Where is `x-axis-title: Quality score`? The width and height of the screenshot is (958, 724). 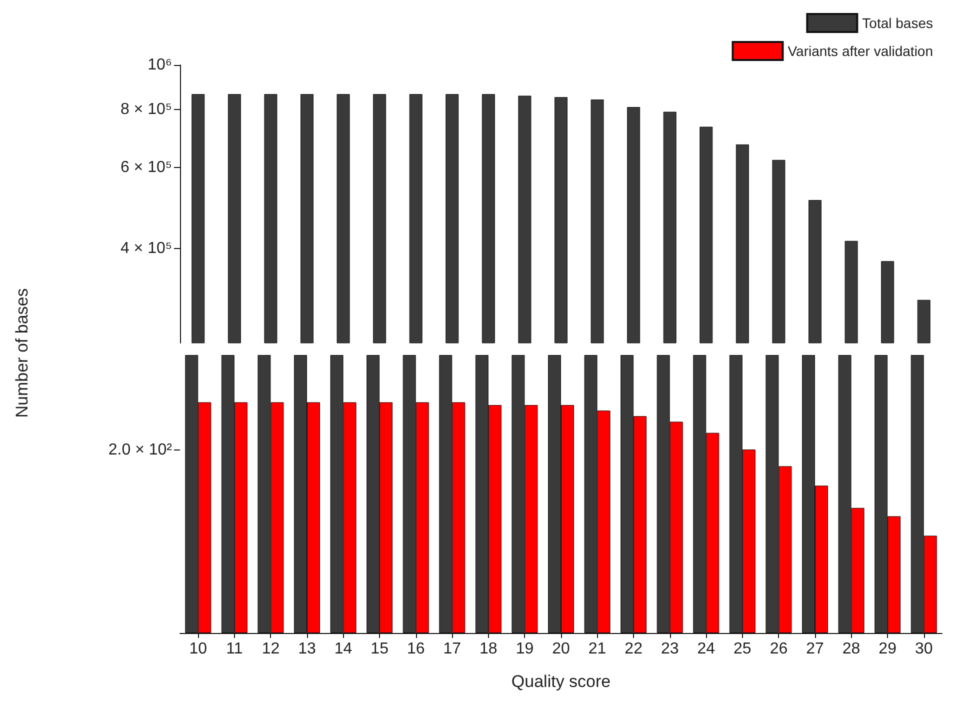 x-axis-title: Quality score is located at coordinates (561, 681).